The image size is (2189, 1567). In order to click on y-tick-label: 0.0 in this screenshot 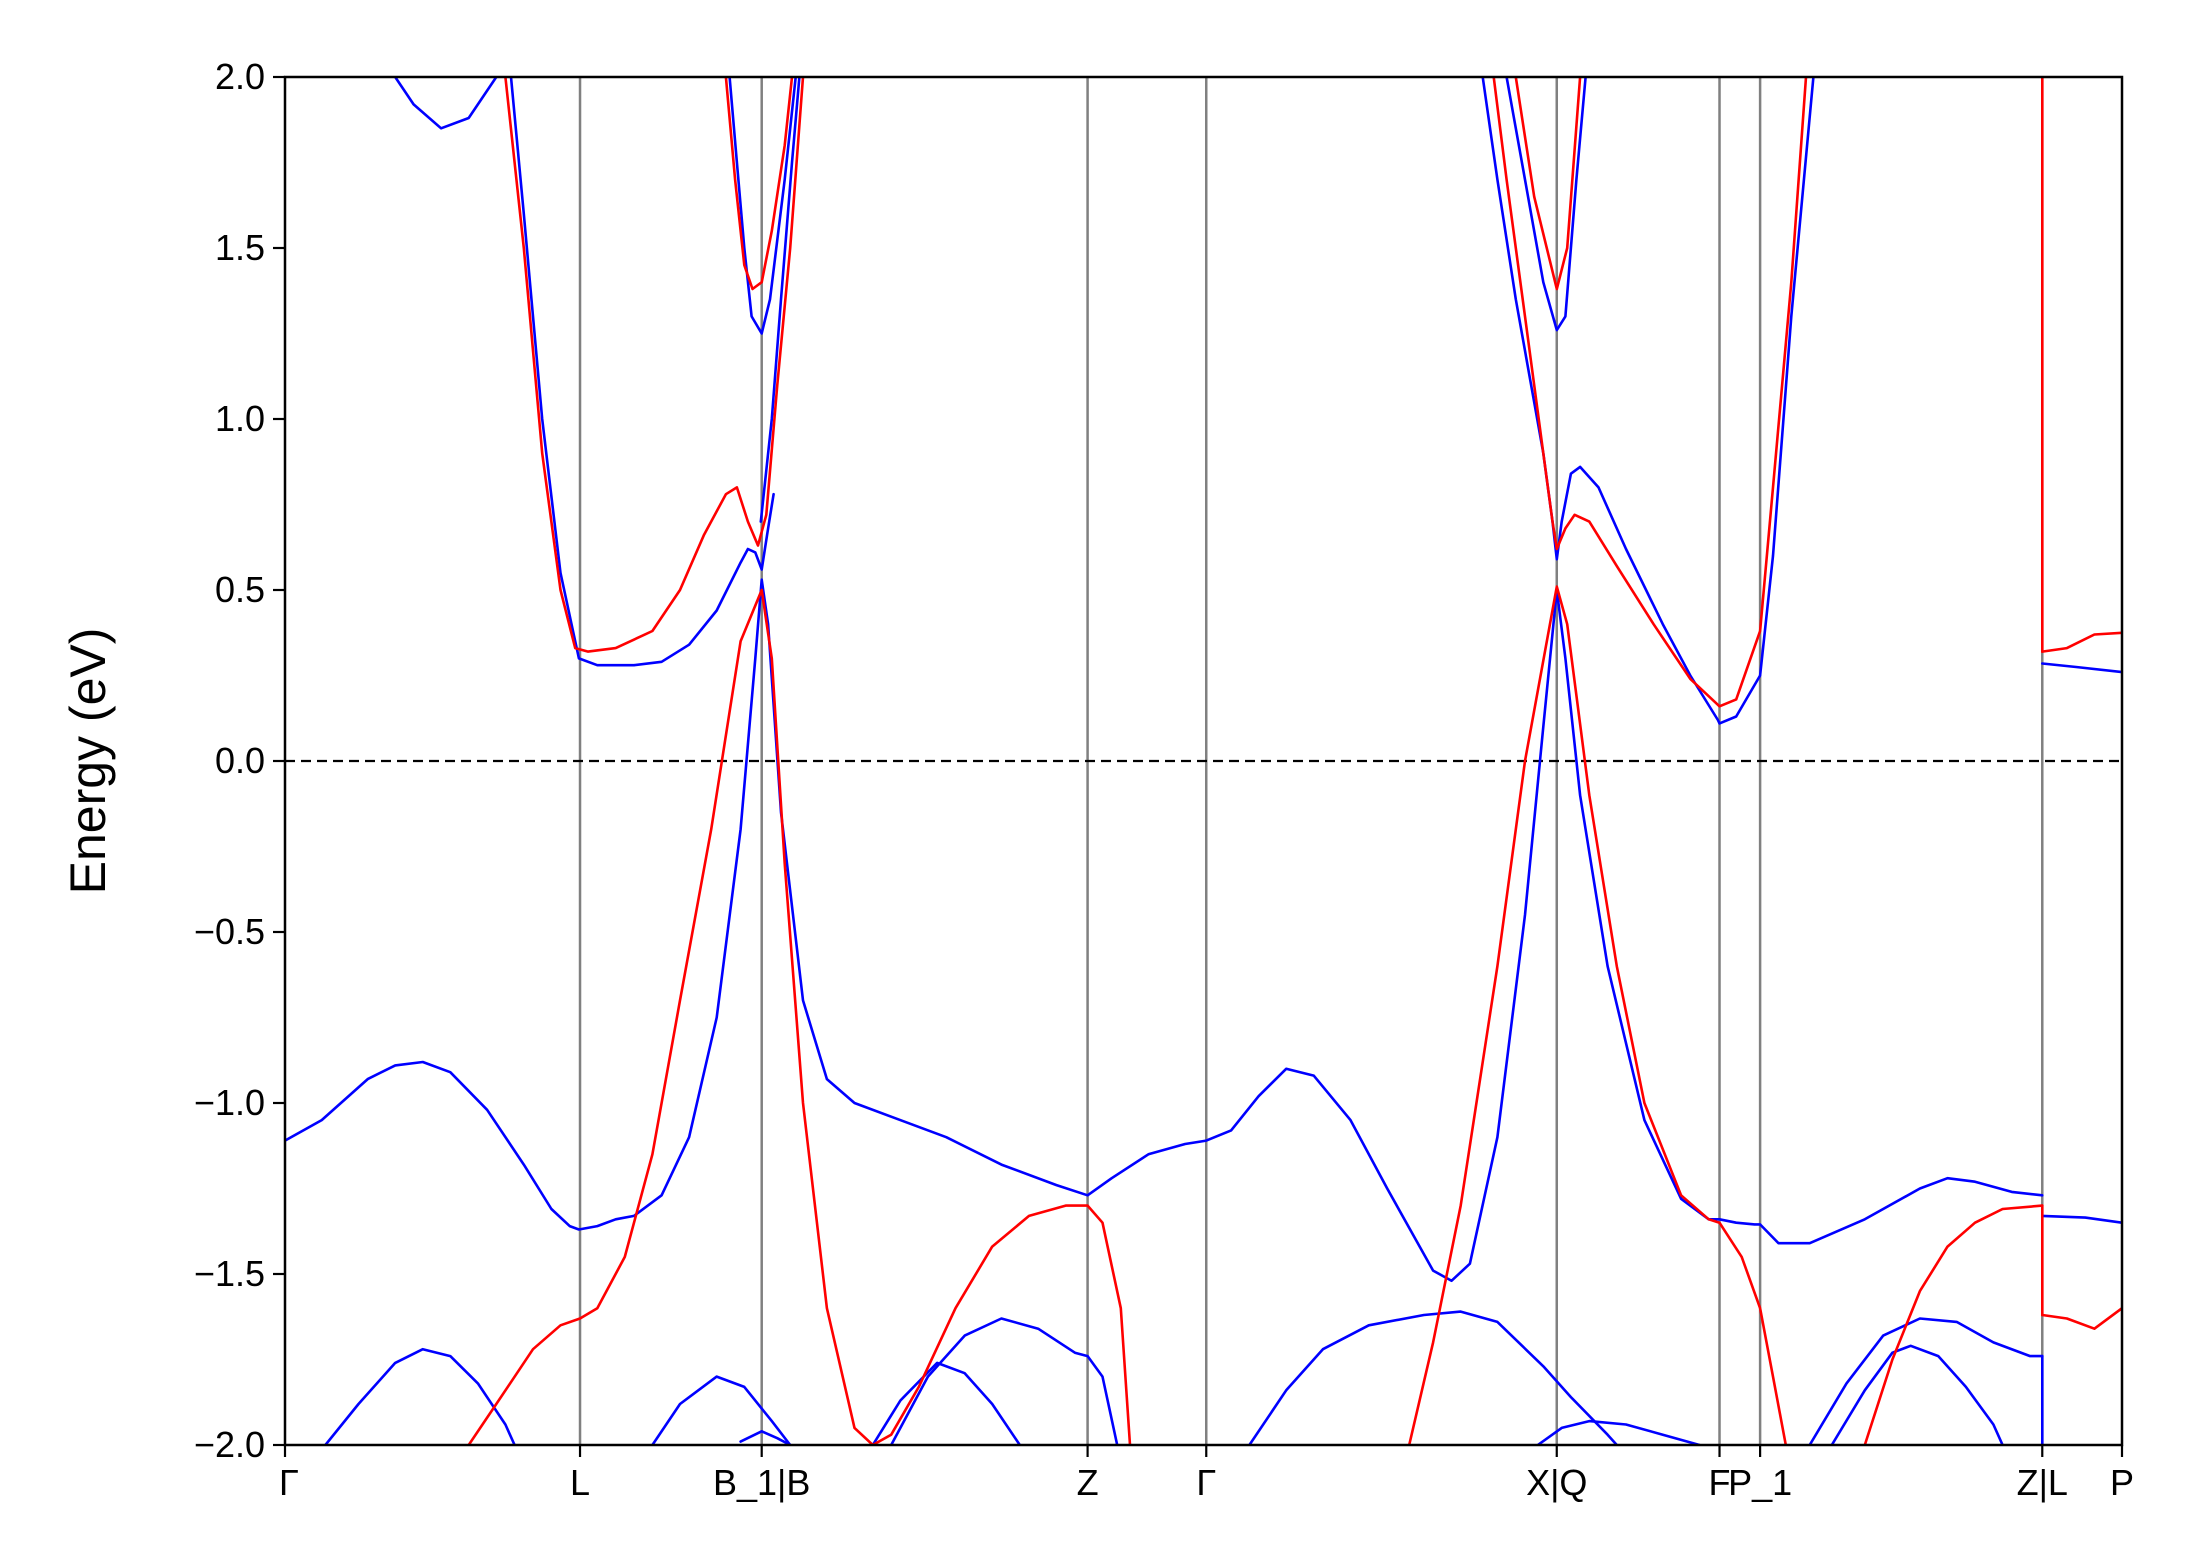, I will do `click(240, 760)`.